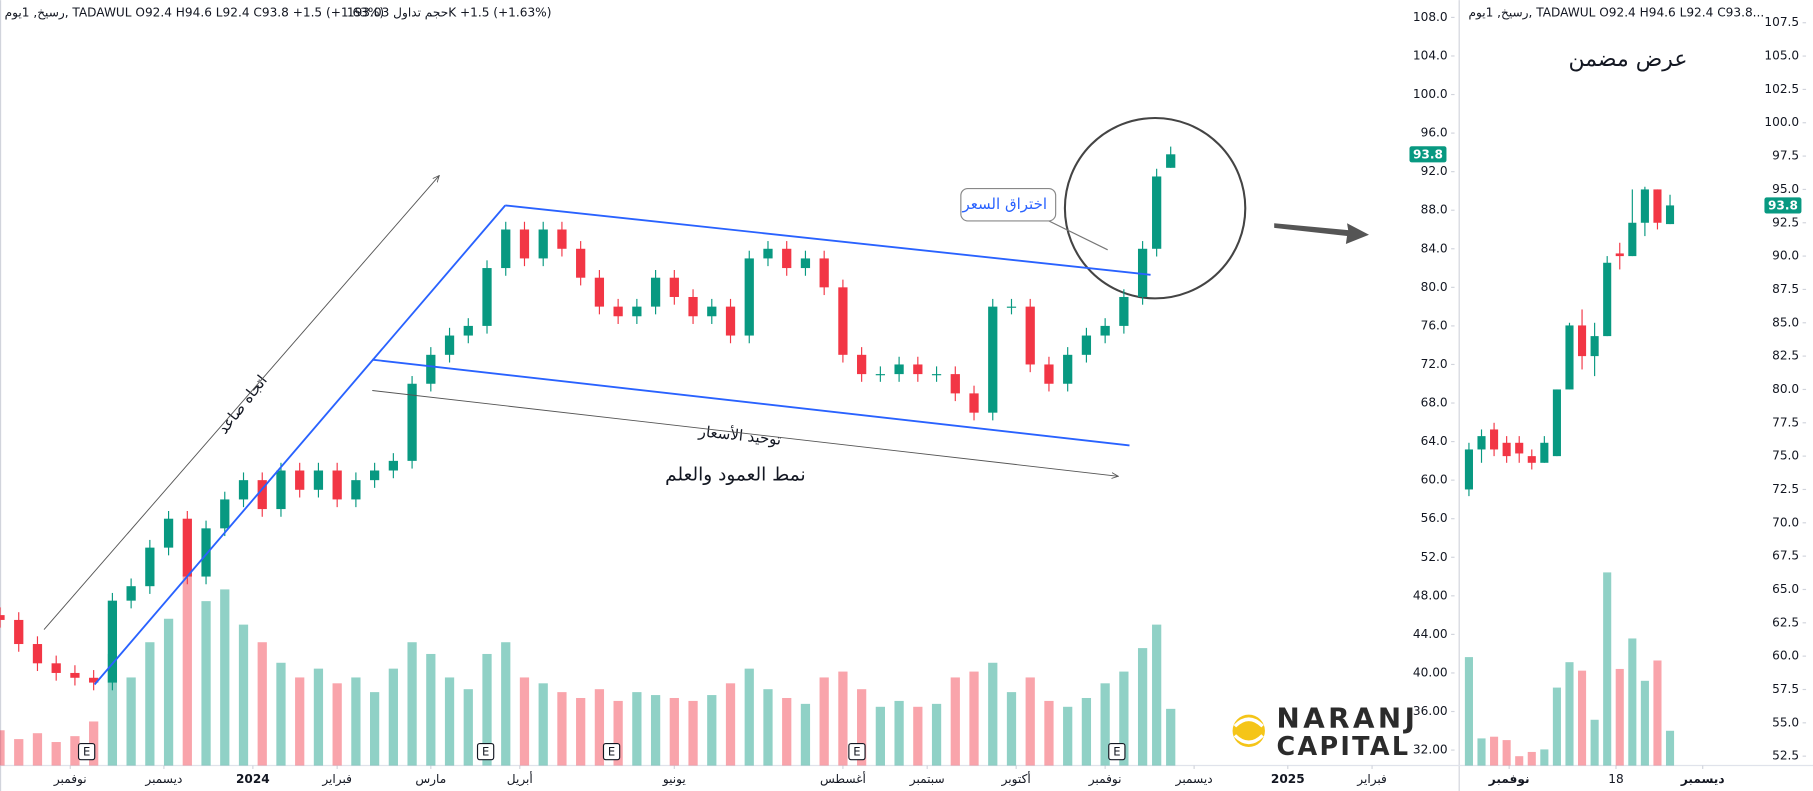 The height and width of the screenshot is (791, 1813). I want to click on callout-box, so click(1008, 204).